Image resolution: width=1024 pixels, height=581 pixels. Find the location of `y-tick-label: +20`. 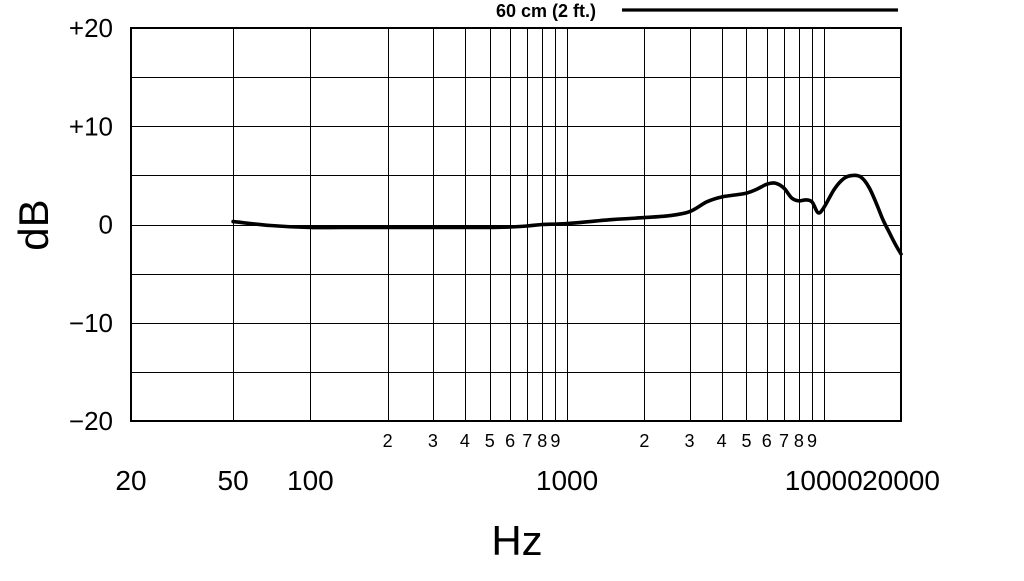

y-tick-label: +20 is located at coordinates (91, 28).